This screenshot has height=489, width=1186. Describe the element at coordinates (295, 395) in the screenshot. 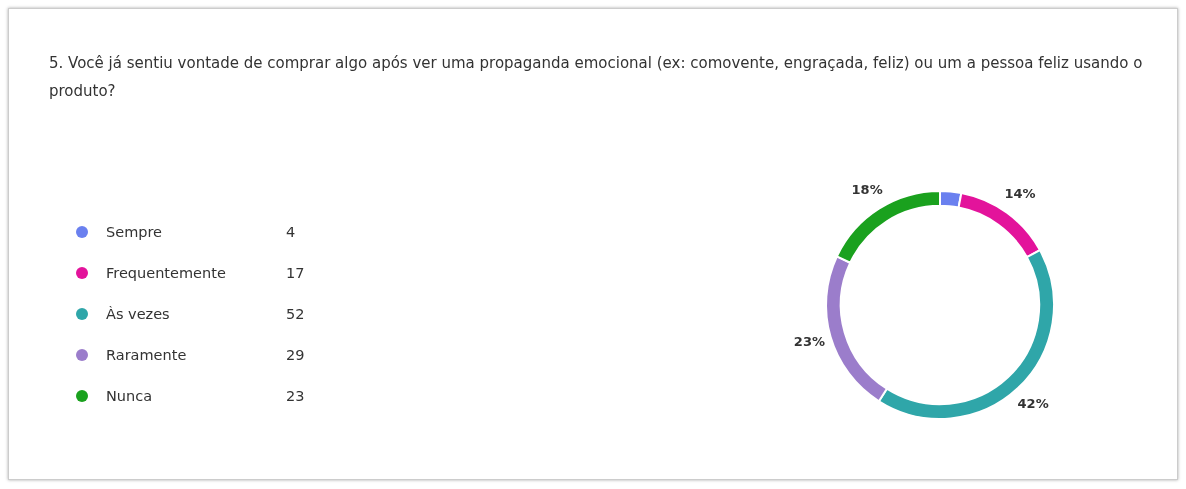

I see `text: 23` at that location.